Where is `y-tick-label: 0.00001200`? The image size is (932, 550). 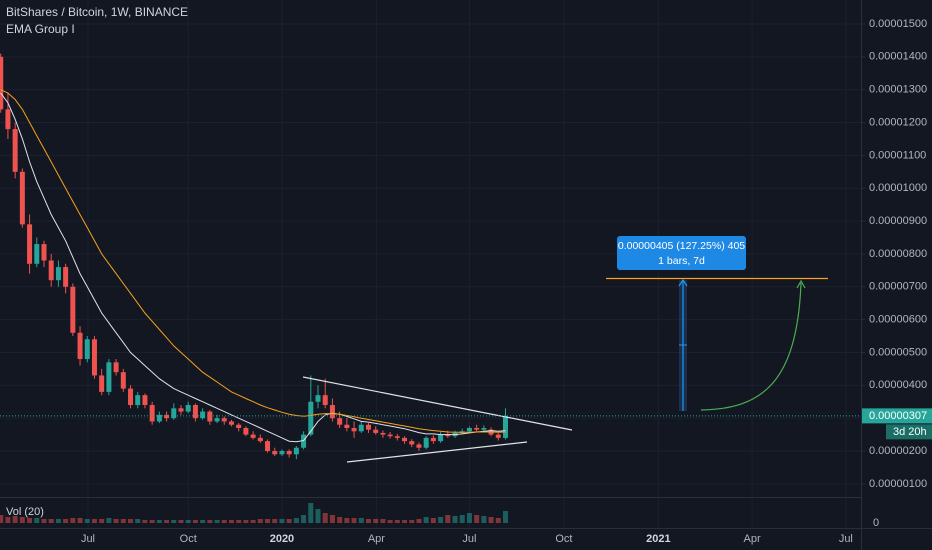
y-tick-label: 0.00001200 is located at coordinates (898, 122).